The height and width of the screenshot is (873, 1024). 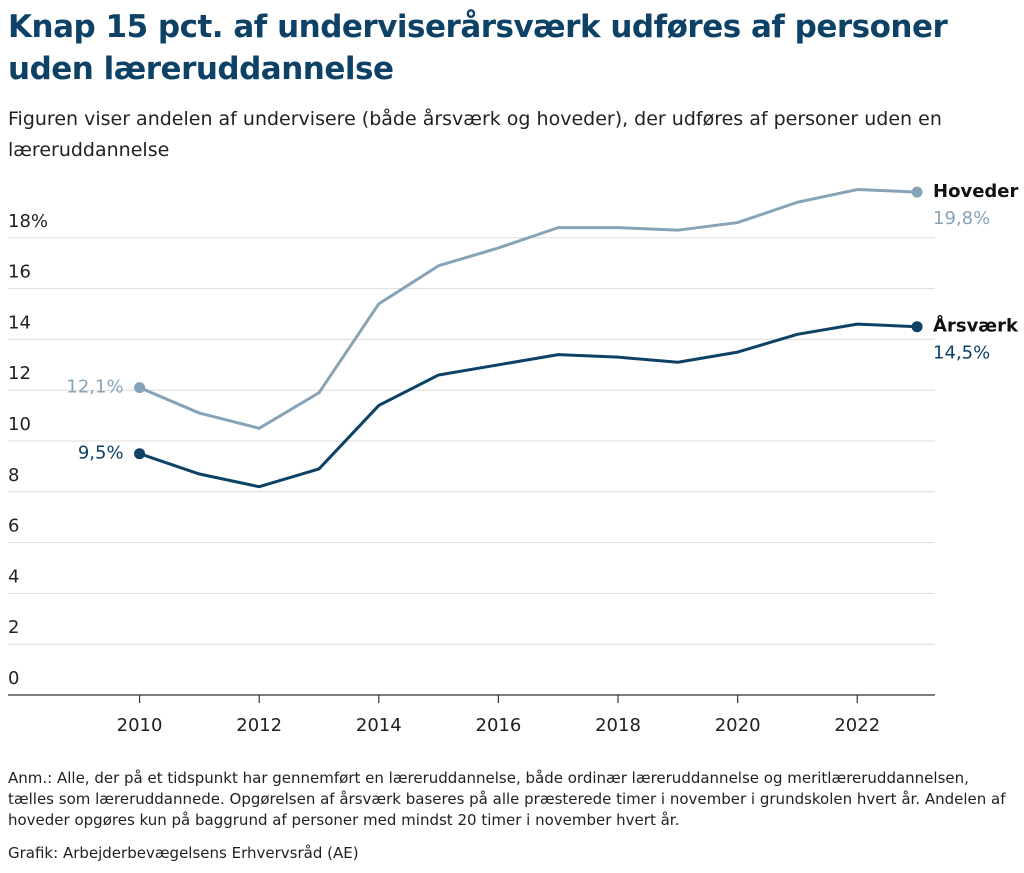 What do you see at coordinates (13, 576) in the screenshot?
I see `y-tick-label: 4` at bounding box center [13, 576].